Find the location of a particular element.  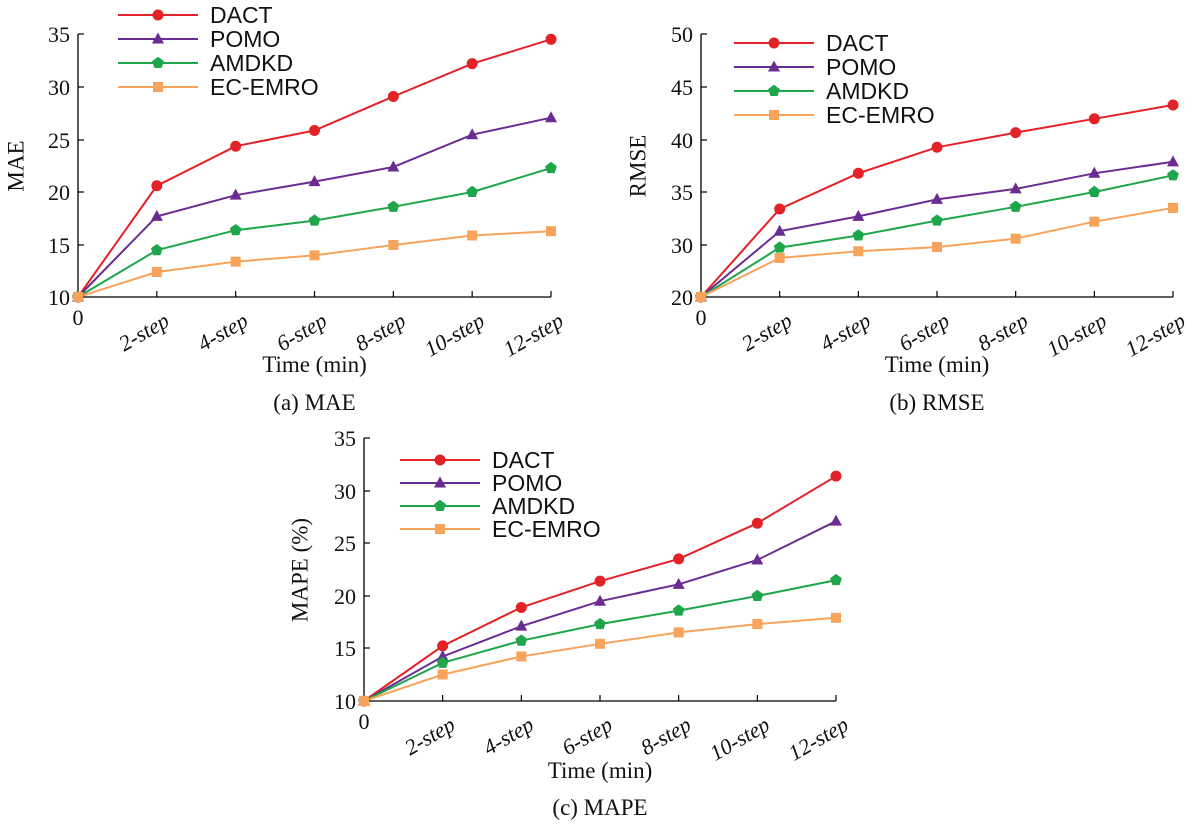

x-tick-label: 2-step is located at coordinates (143, 332).